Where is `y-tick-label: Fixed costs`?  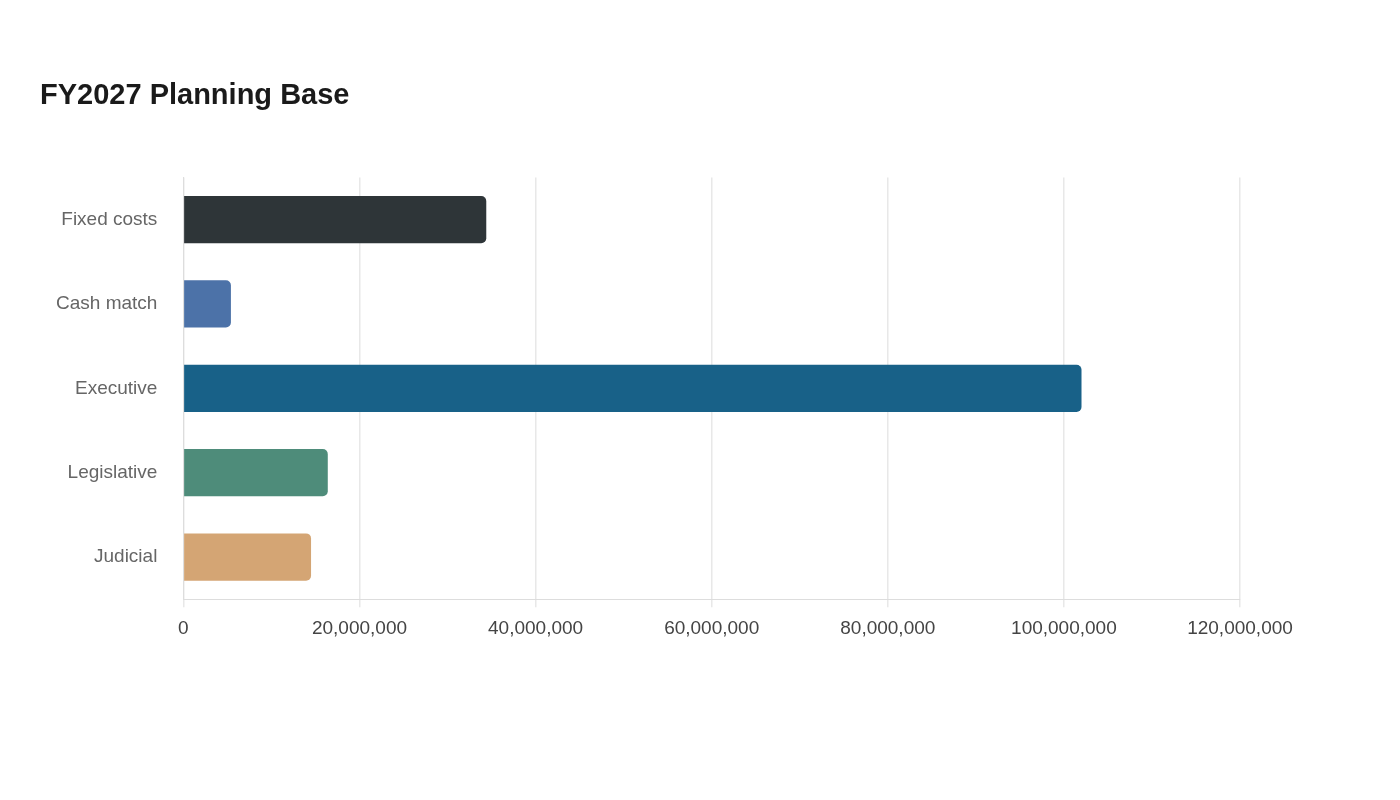
y-tick-label: Fixed costs is located at coordinates (109, 218).